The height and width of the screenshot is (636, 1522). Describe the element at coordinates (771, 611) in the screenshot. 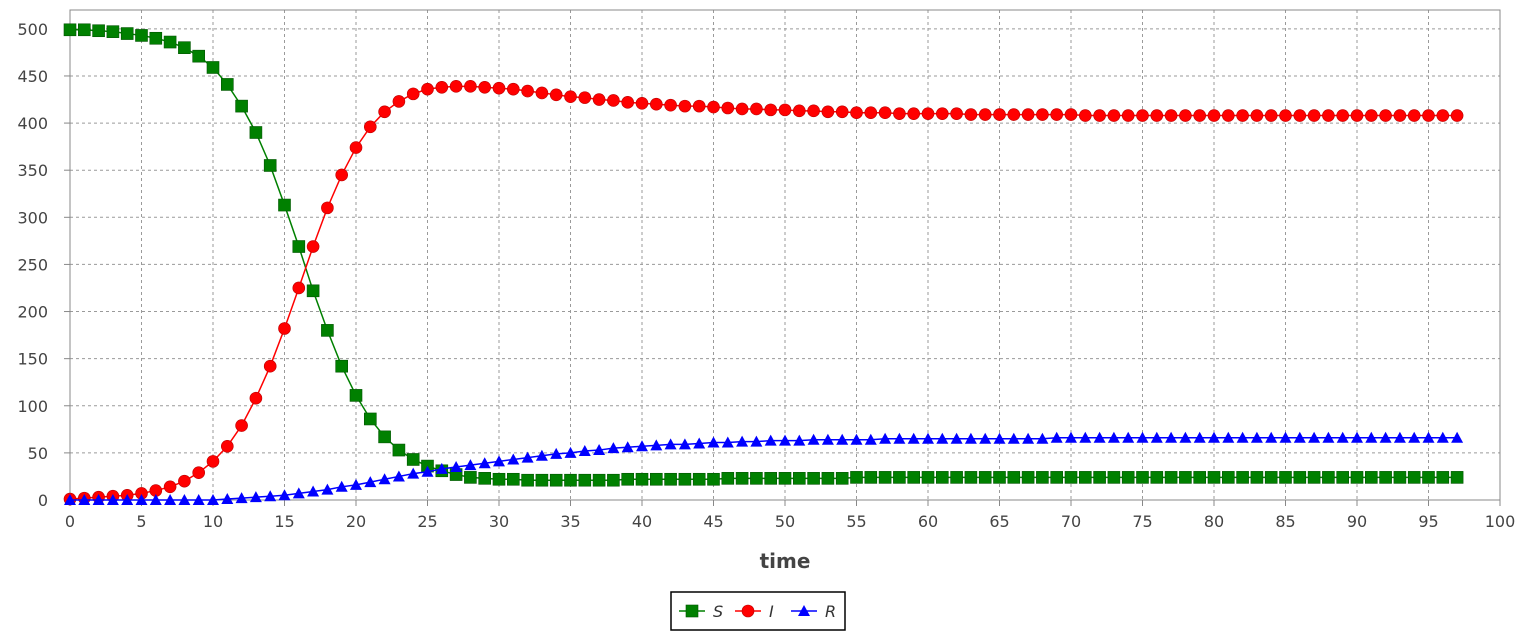

I see `legend-label-I: I` at that location.